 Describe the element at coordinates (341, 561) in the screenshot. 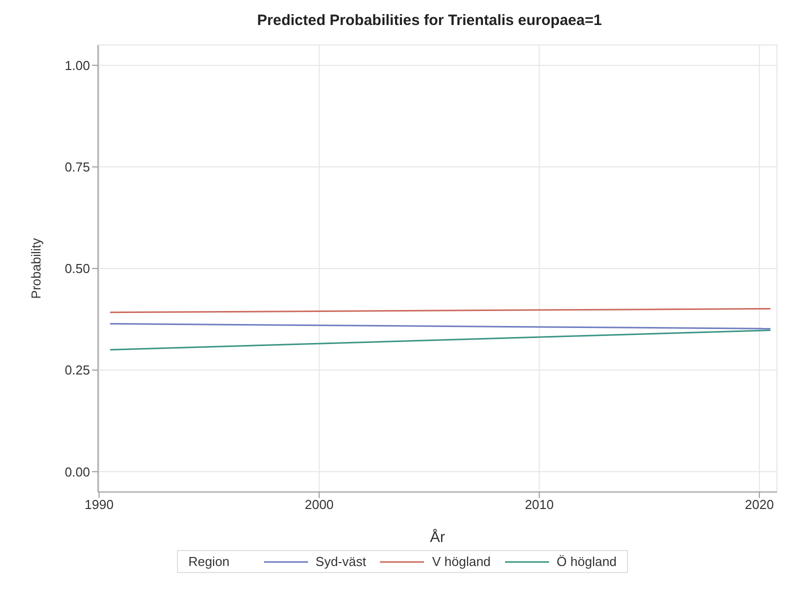

I see `legend-label: Syd-väst` at that location.